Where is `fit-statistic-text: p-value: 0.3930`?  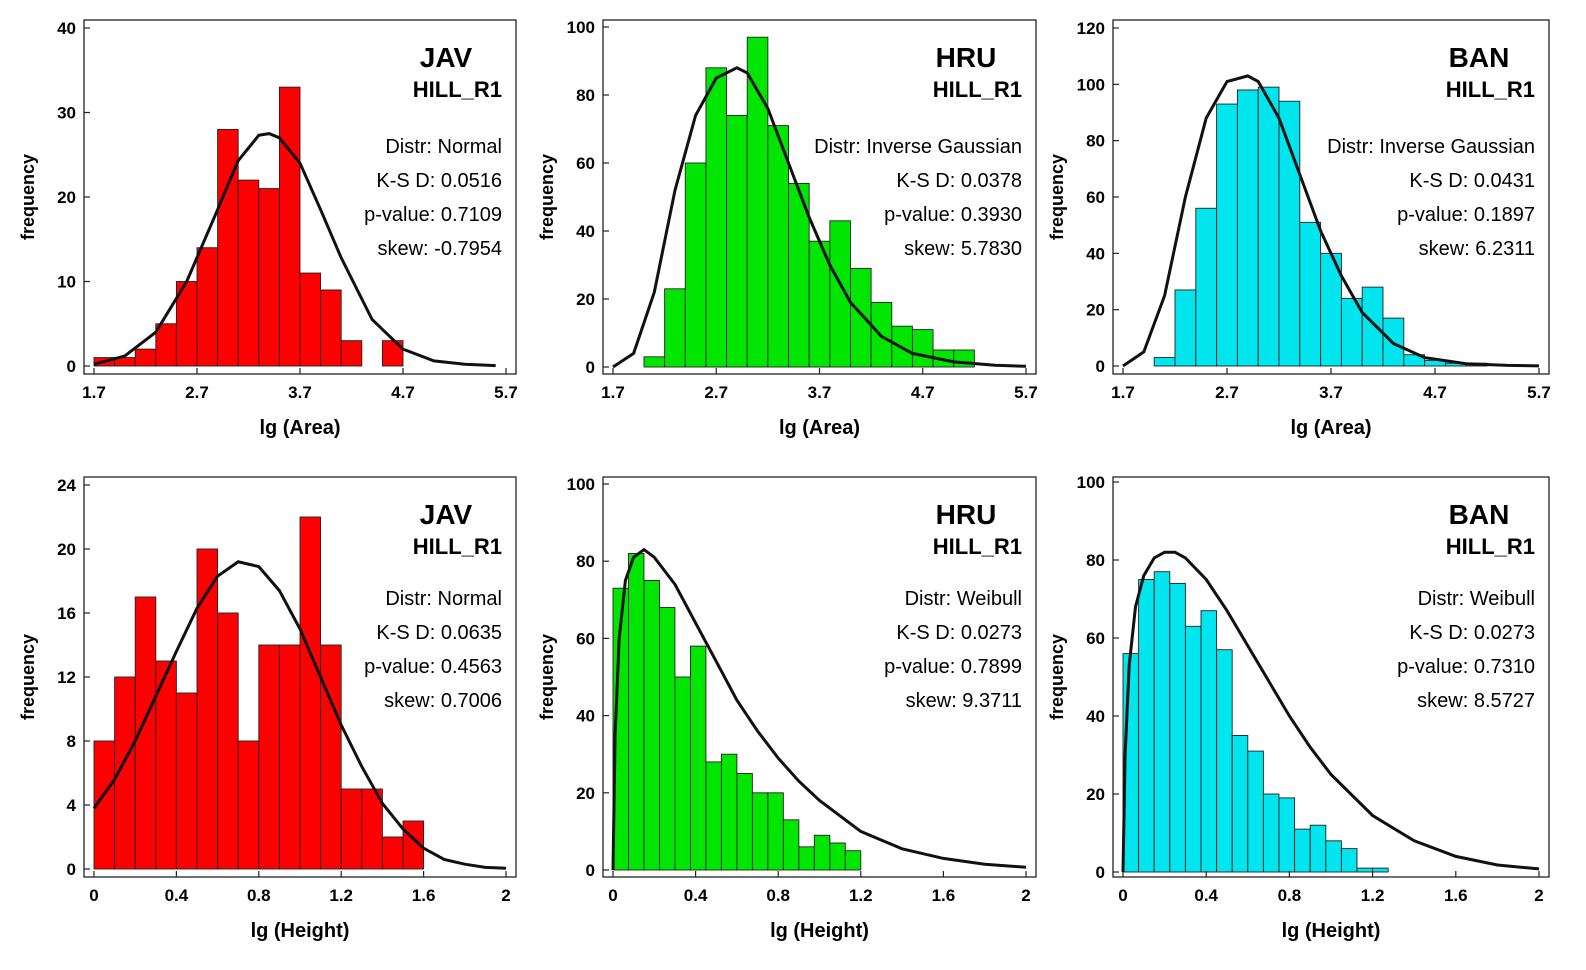
fit-statistic-text: p-value: 0.3930 is located at coordinates (953, 215).